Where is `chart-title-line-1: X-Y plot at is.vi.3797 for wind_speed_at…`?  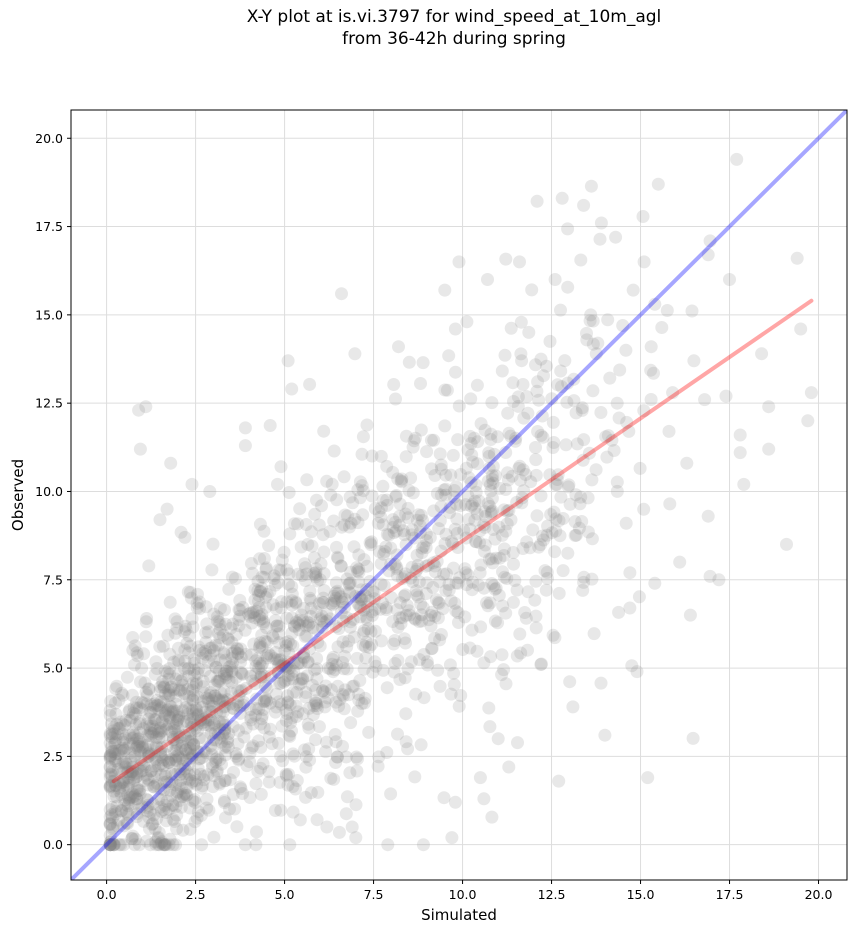
chart-title-line-1: X-Y plot at is.vi.3797 for wind_speed_at… is located at coordinates (454, 17).